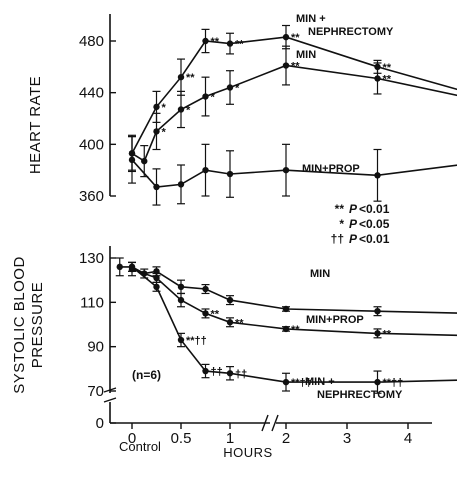 The image size is (457, 486). What do you see at coordinates (92, 302) in the screenshot?
I see `bp-y-tick-label-110: 110` at bounding box center [92, 302].